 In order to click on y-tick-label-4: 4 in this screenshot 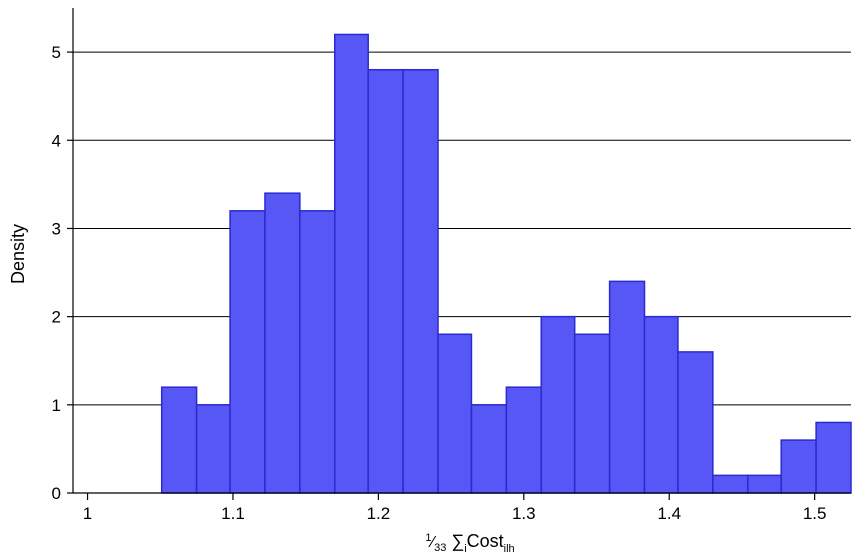, I will do `click(56, 140)`.